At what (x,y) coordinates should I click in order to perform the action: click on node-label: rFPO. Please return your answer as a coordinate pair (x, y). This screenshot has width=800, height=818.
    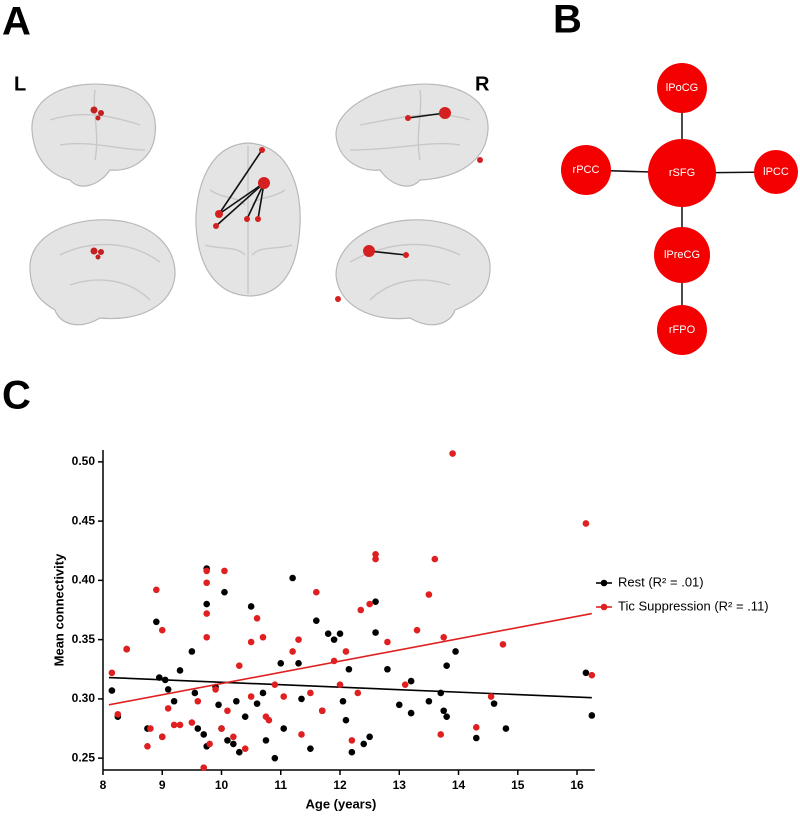
    Looking at the image, I should click on (682, 330).